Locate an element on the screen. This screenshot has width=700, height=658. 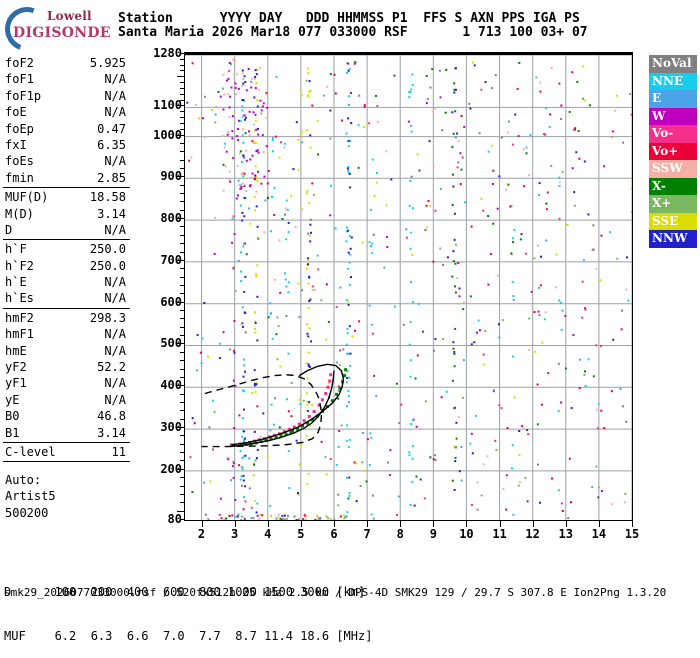
param-row: D N/A is located at coordinates (67, 230).